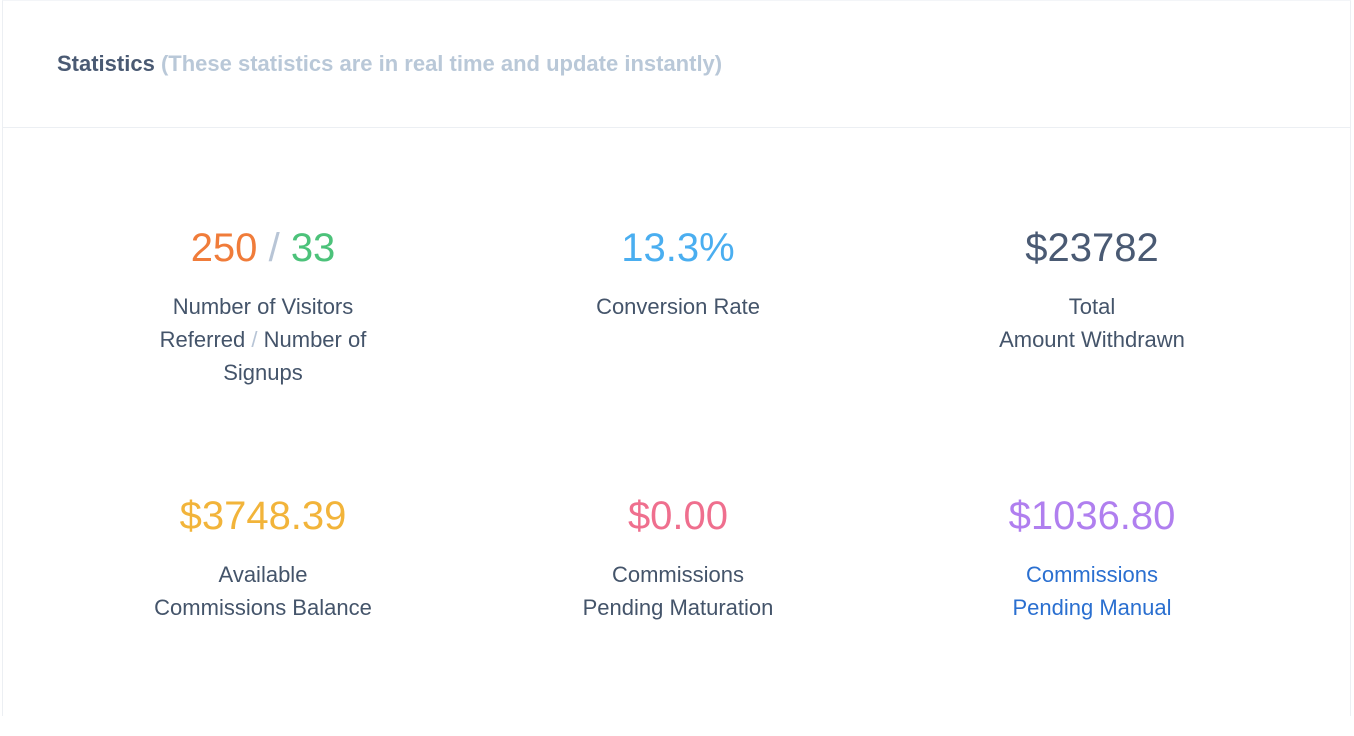 The height and width of the screenshot is (736, 1354). I want to click on stat-label: Available Commissions Balance, so click(263, 591).